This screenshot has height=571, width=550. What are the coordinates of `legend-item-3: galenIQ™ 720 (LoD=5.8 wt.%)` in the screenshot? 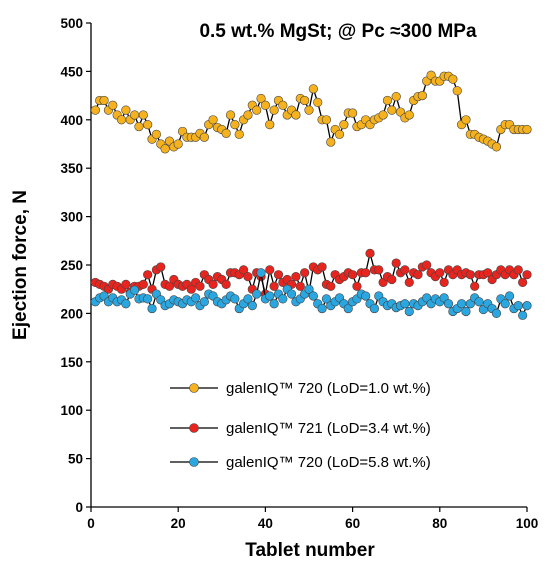 It's located at (300, 462).